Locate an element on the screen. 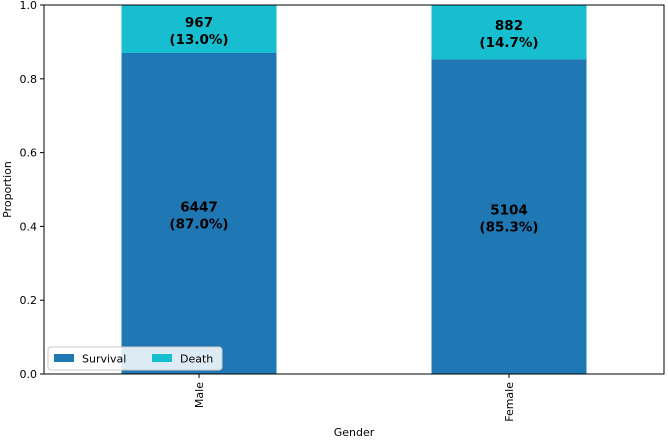 The image size is (668, 440). bar-label-percent: (87.0%) is located at coordinates (198, 224).